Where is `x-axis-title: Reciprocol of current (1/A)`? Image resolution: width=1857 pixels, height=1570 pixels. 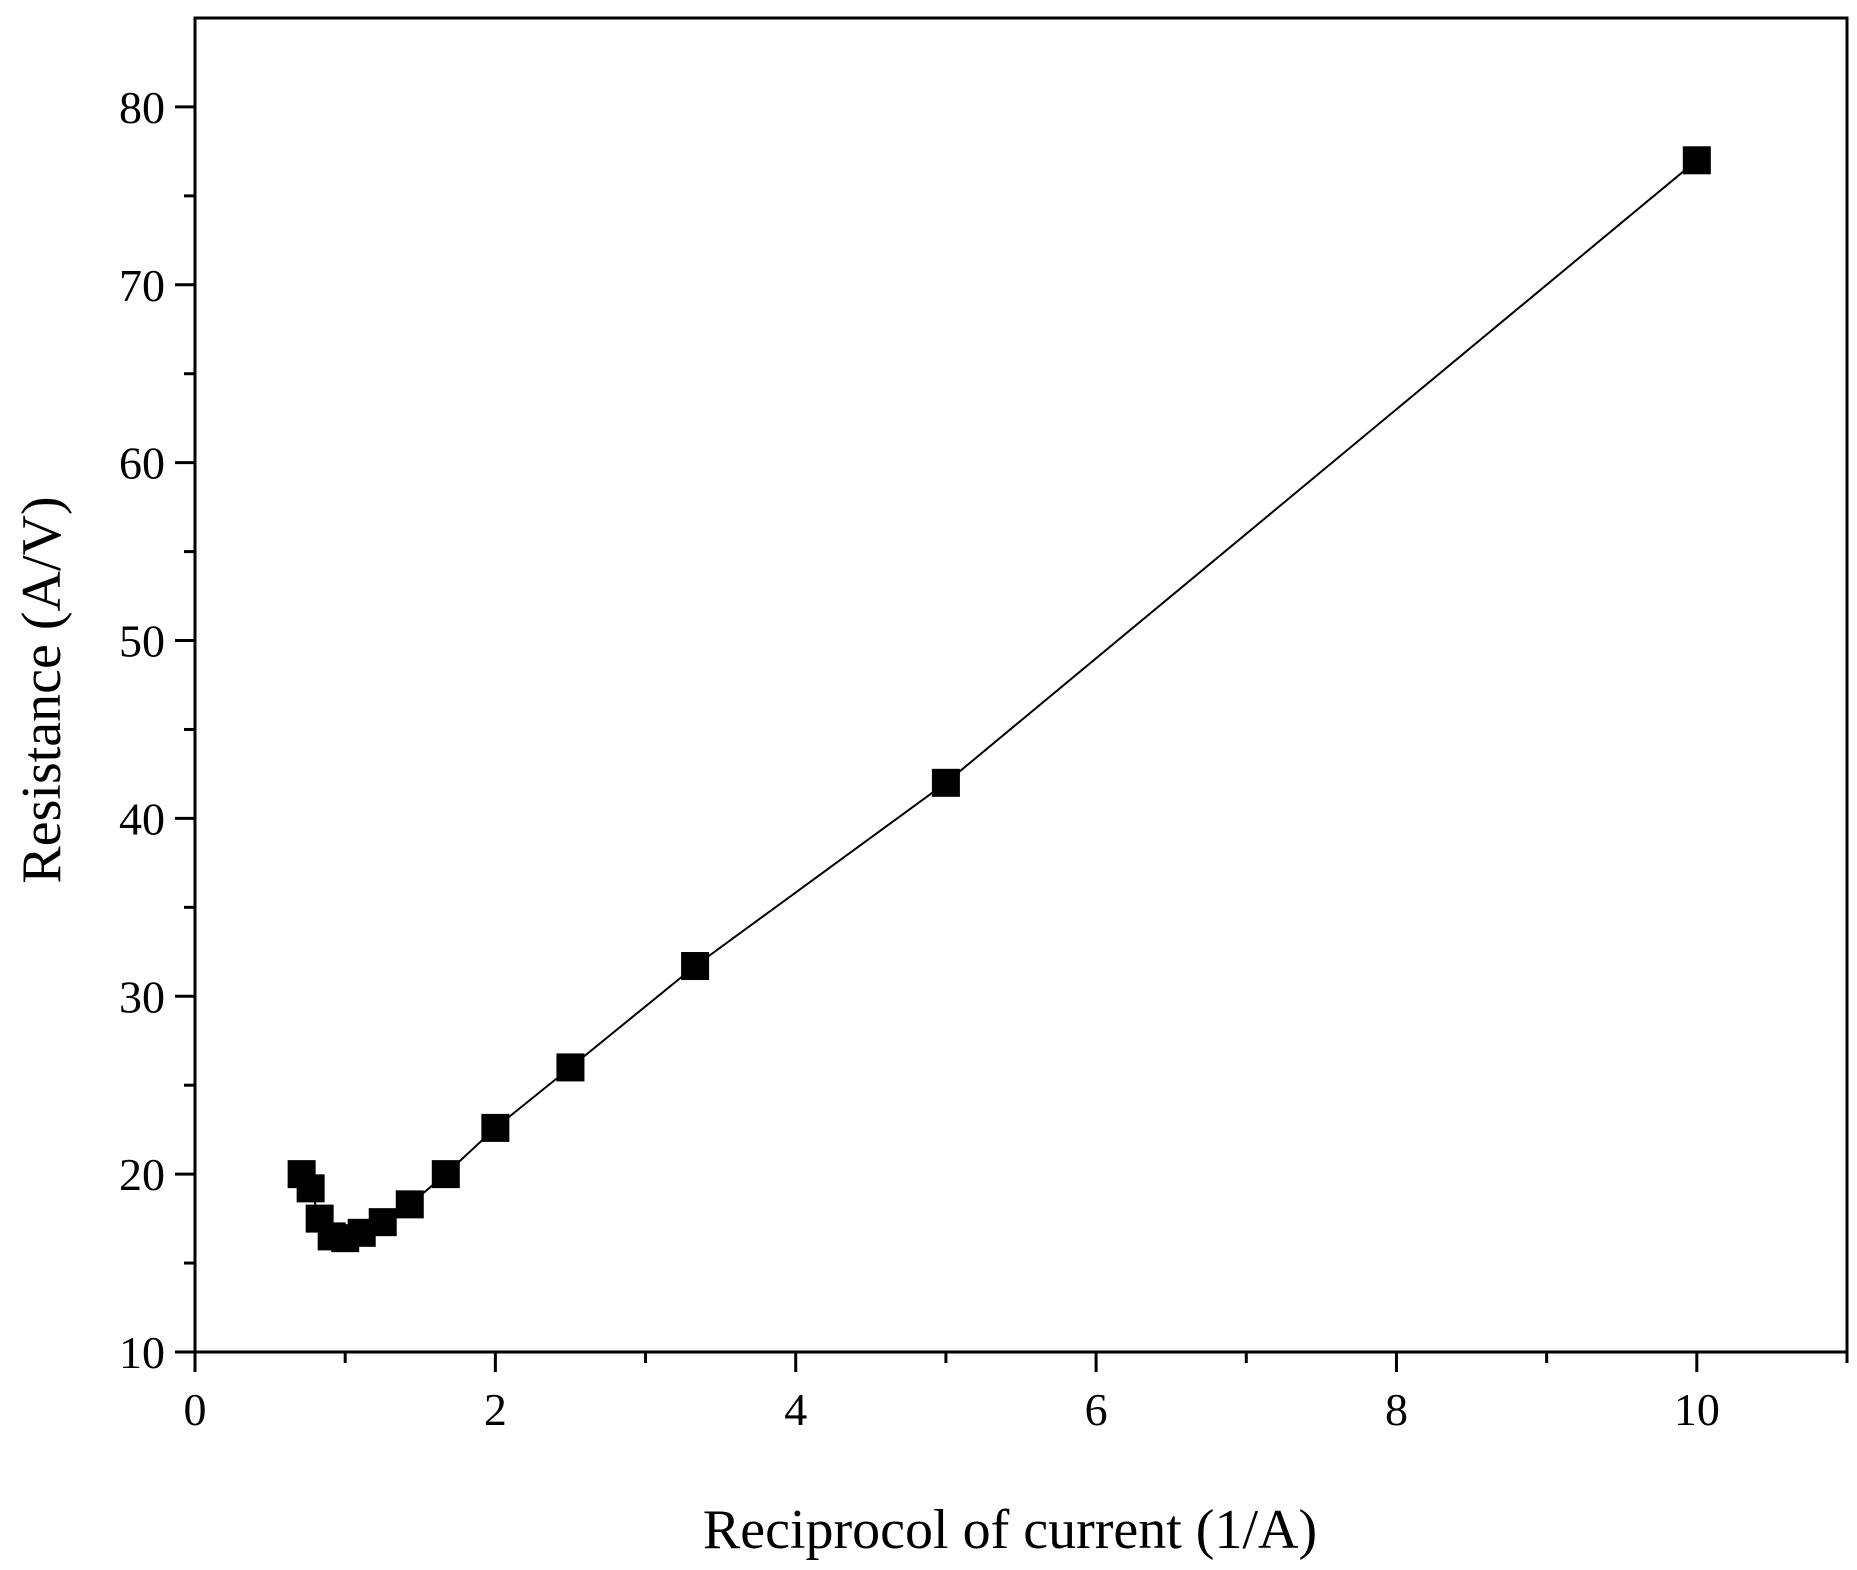 x-axis-title: Reciprocol of current (1/A) is located at coordinates (1010, 1530).